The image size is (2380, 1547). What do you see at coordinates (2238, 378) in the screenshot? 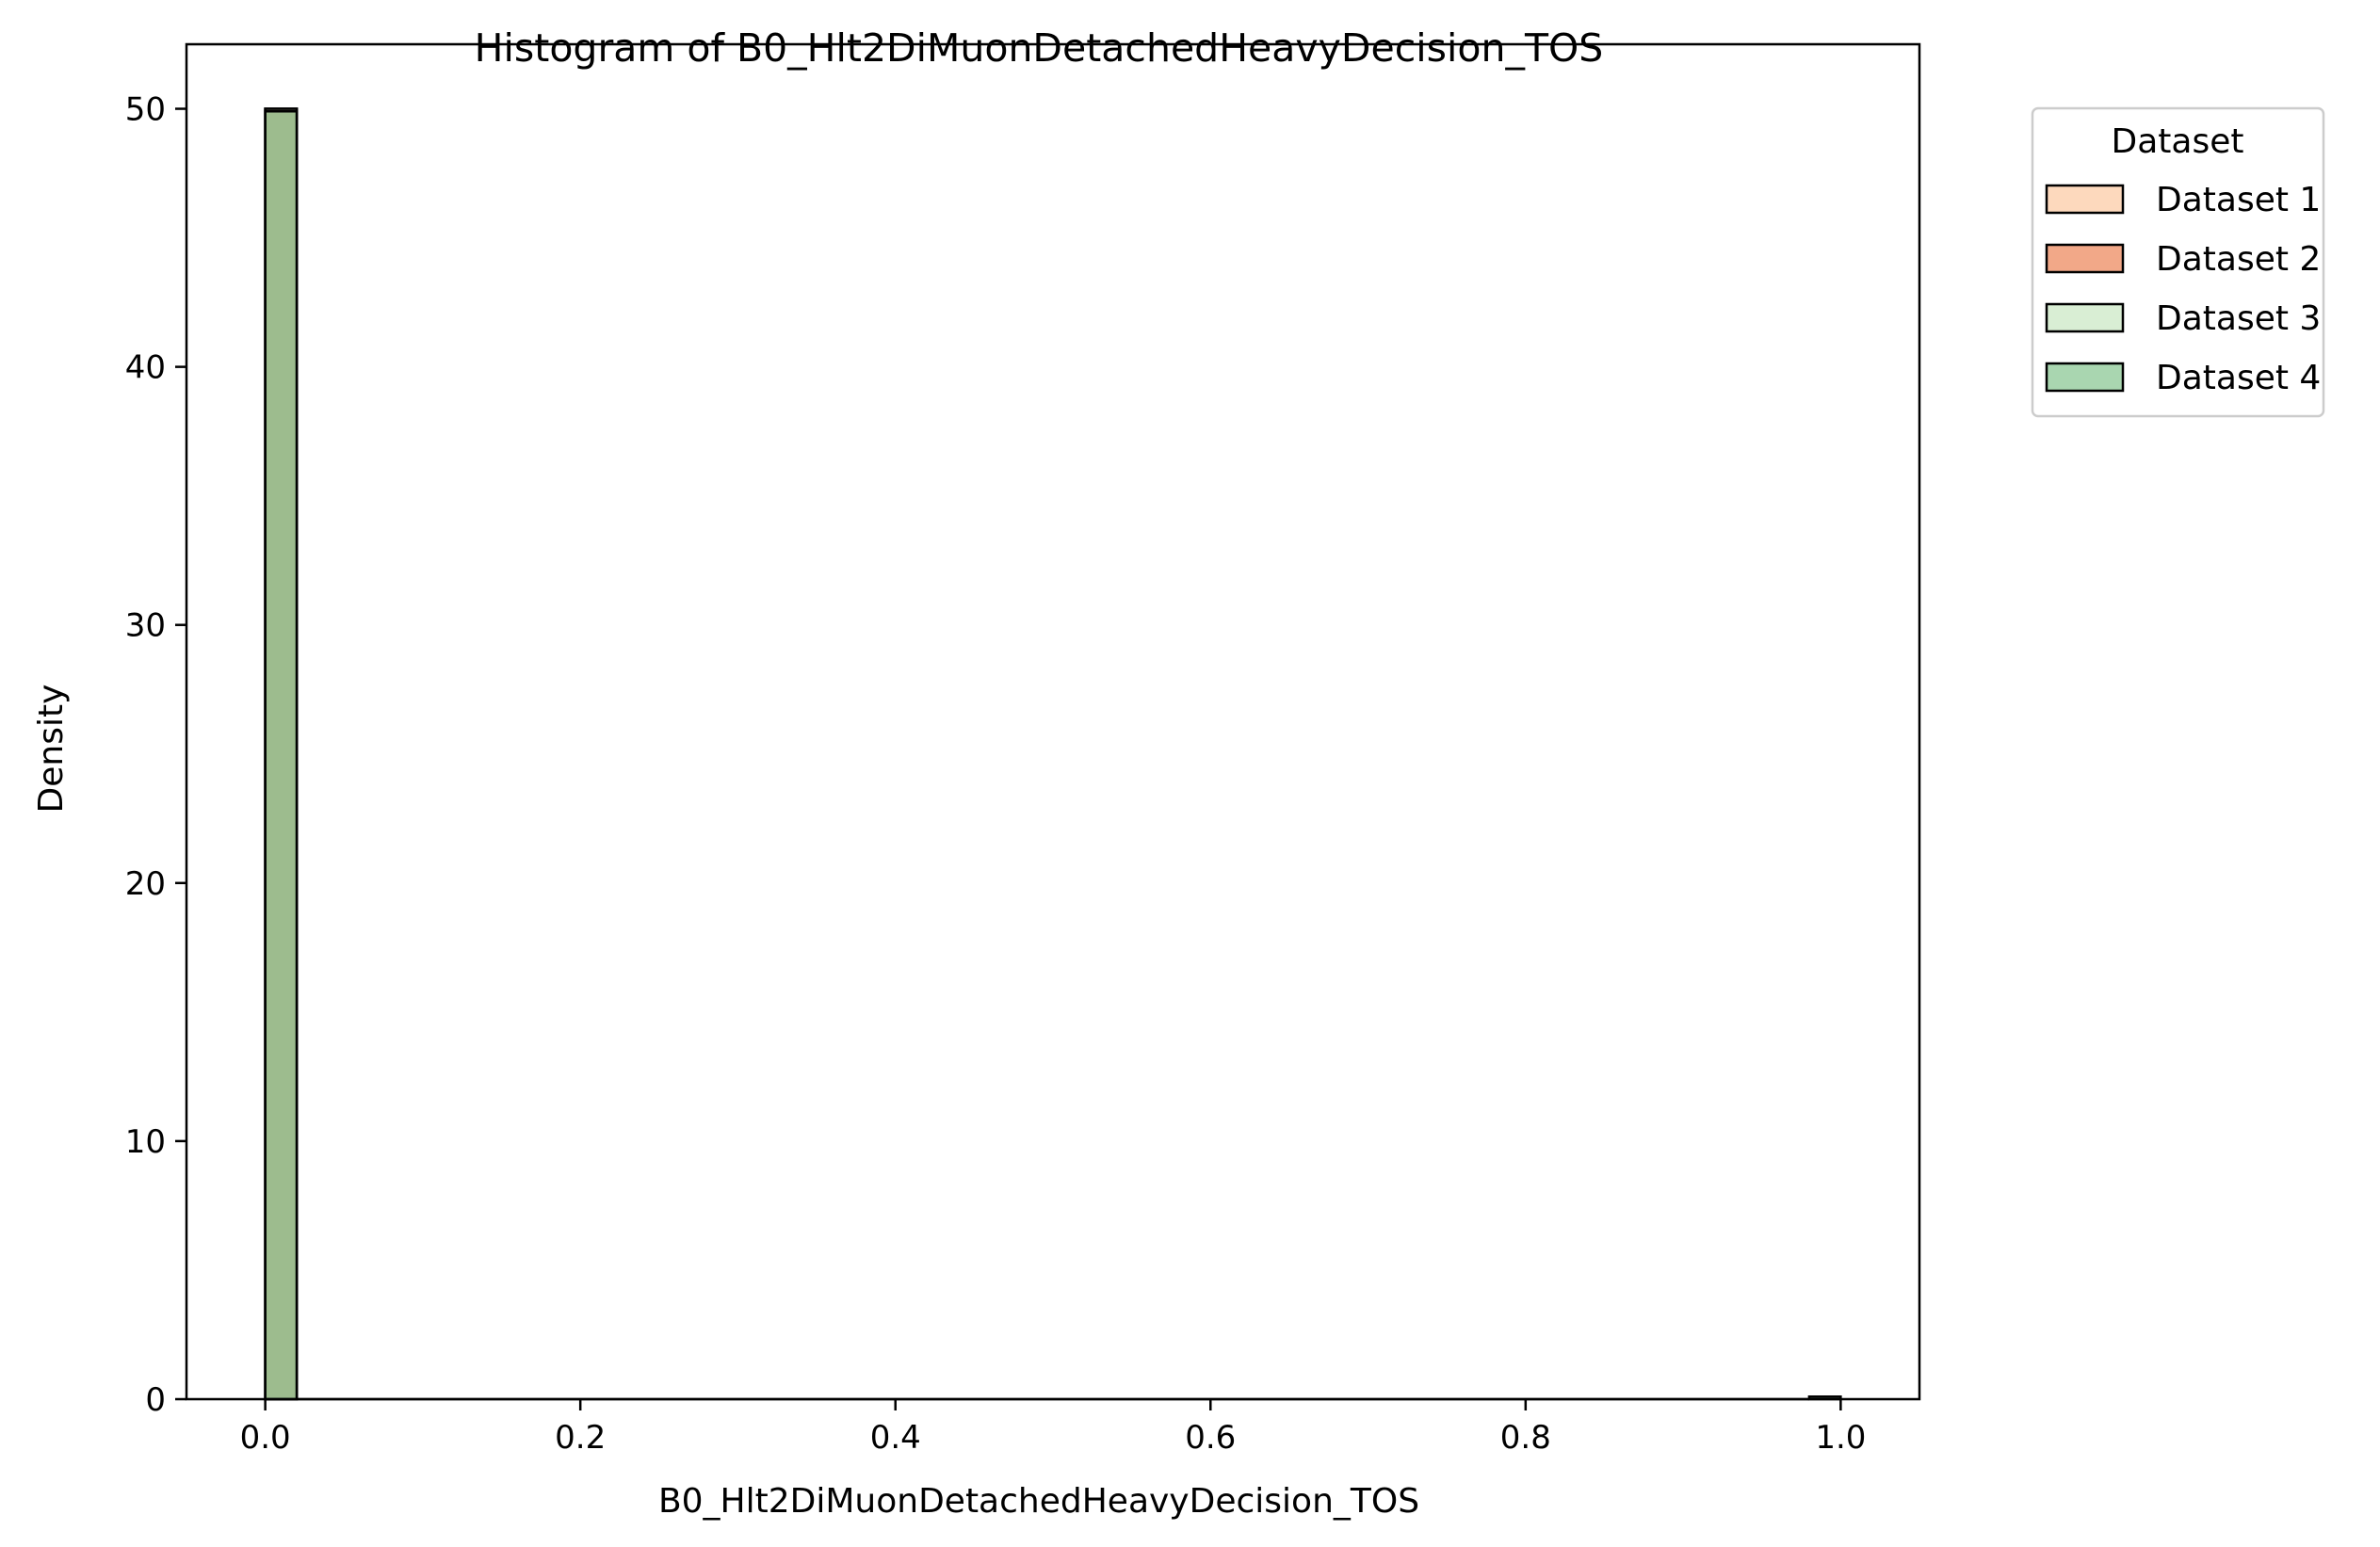
I see `legend-label: Dataset 4` at bounding box center [2238, 378].